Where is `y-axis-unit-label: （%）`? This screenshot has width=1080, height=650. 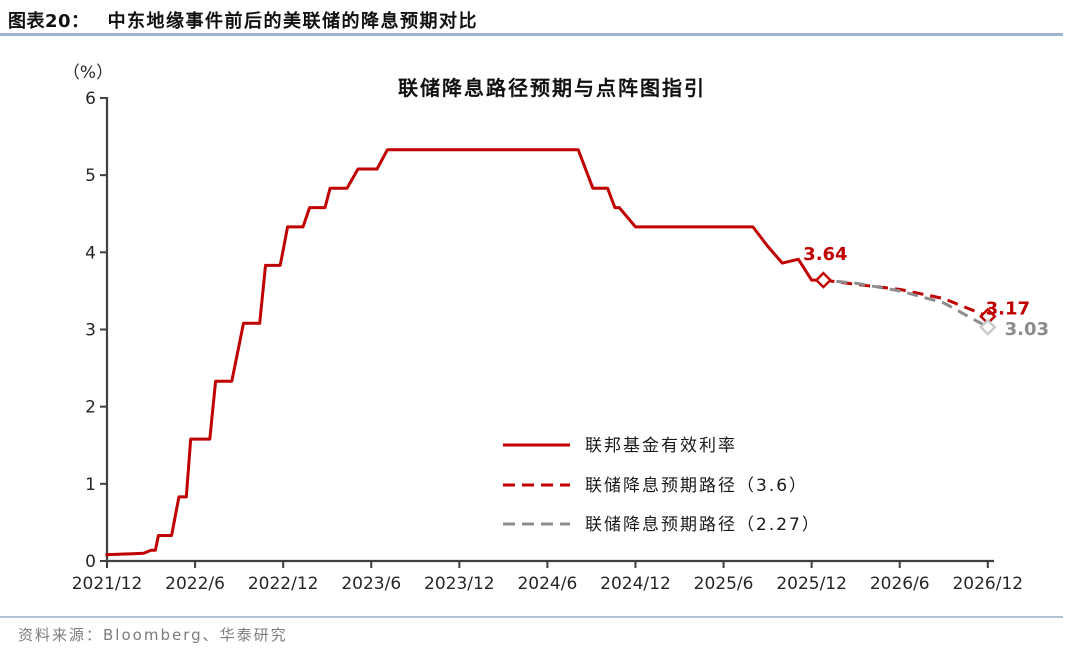 y-axis-unit-label: （%） is located at coordinates (88, 73).